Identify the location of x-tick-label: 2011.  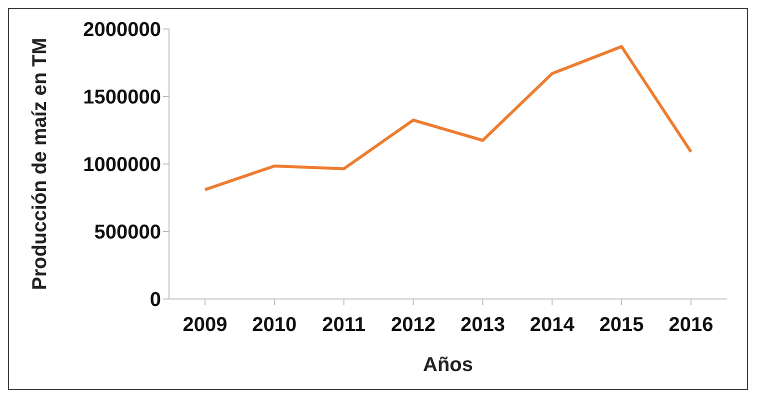
(344, 325).